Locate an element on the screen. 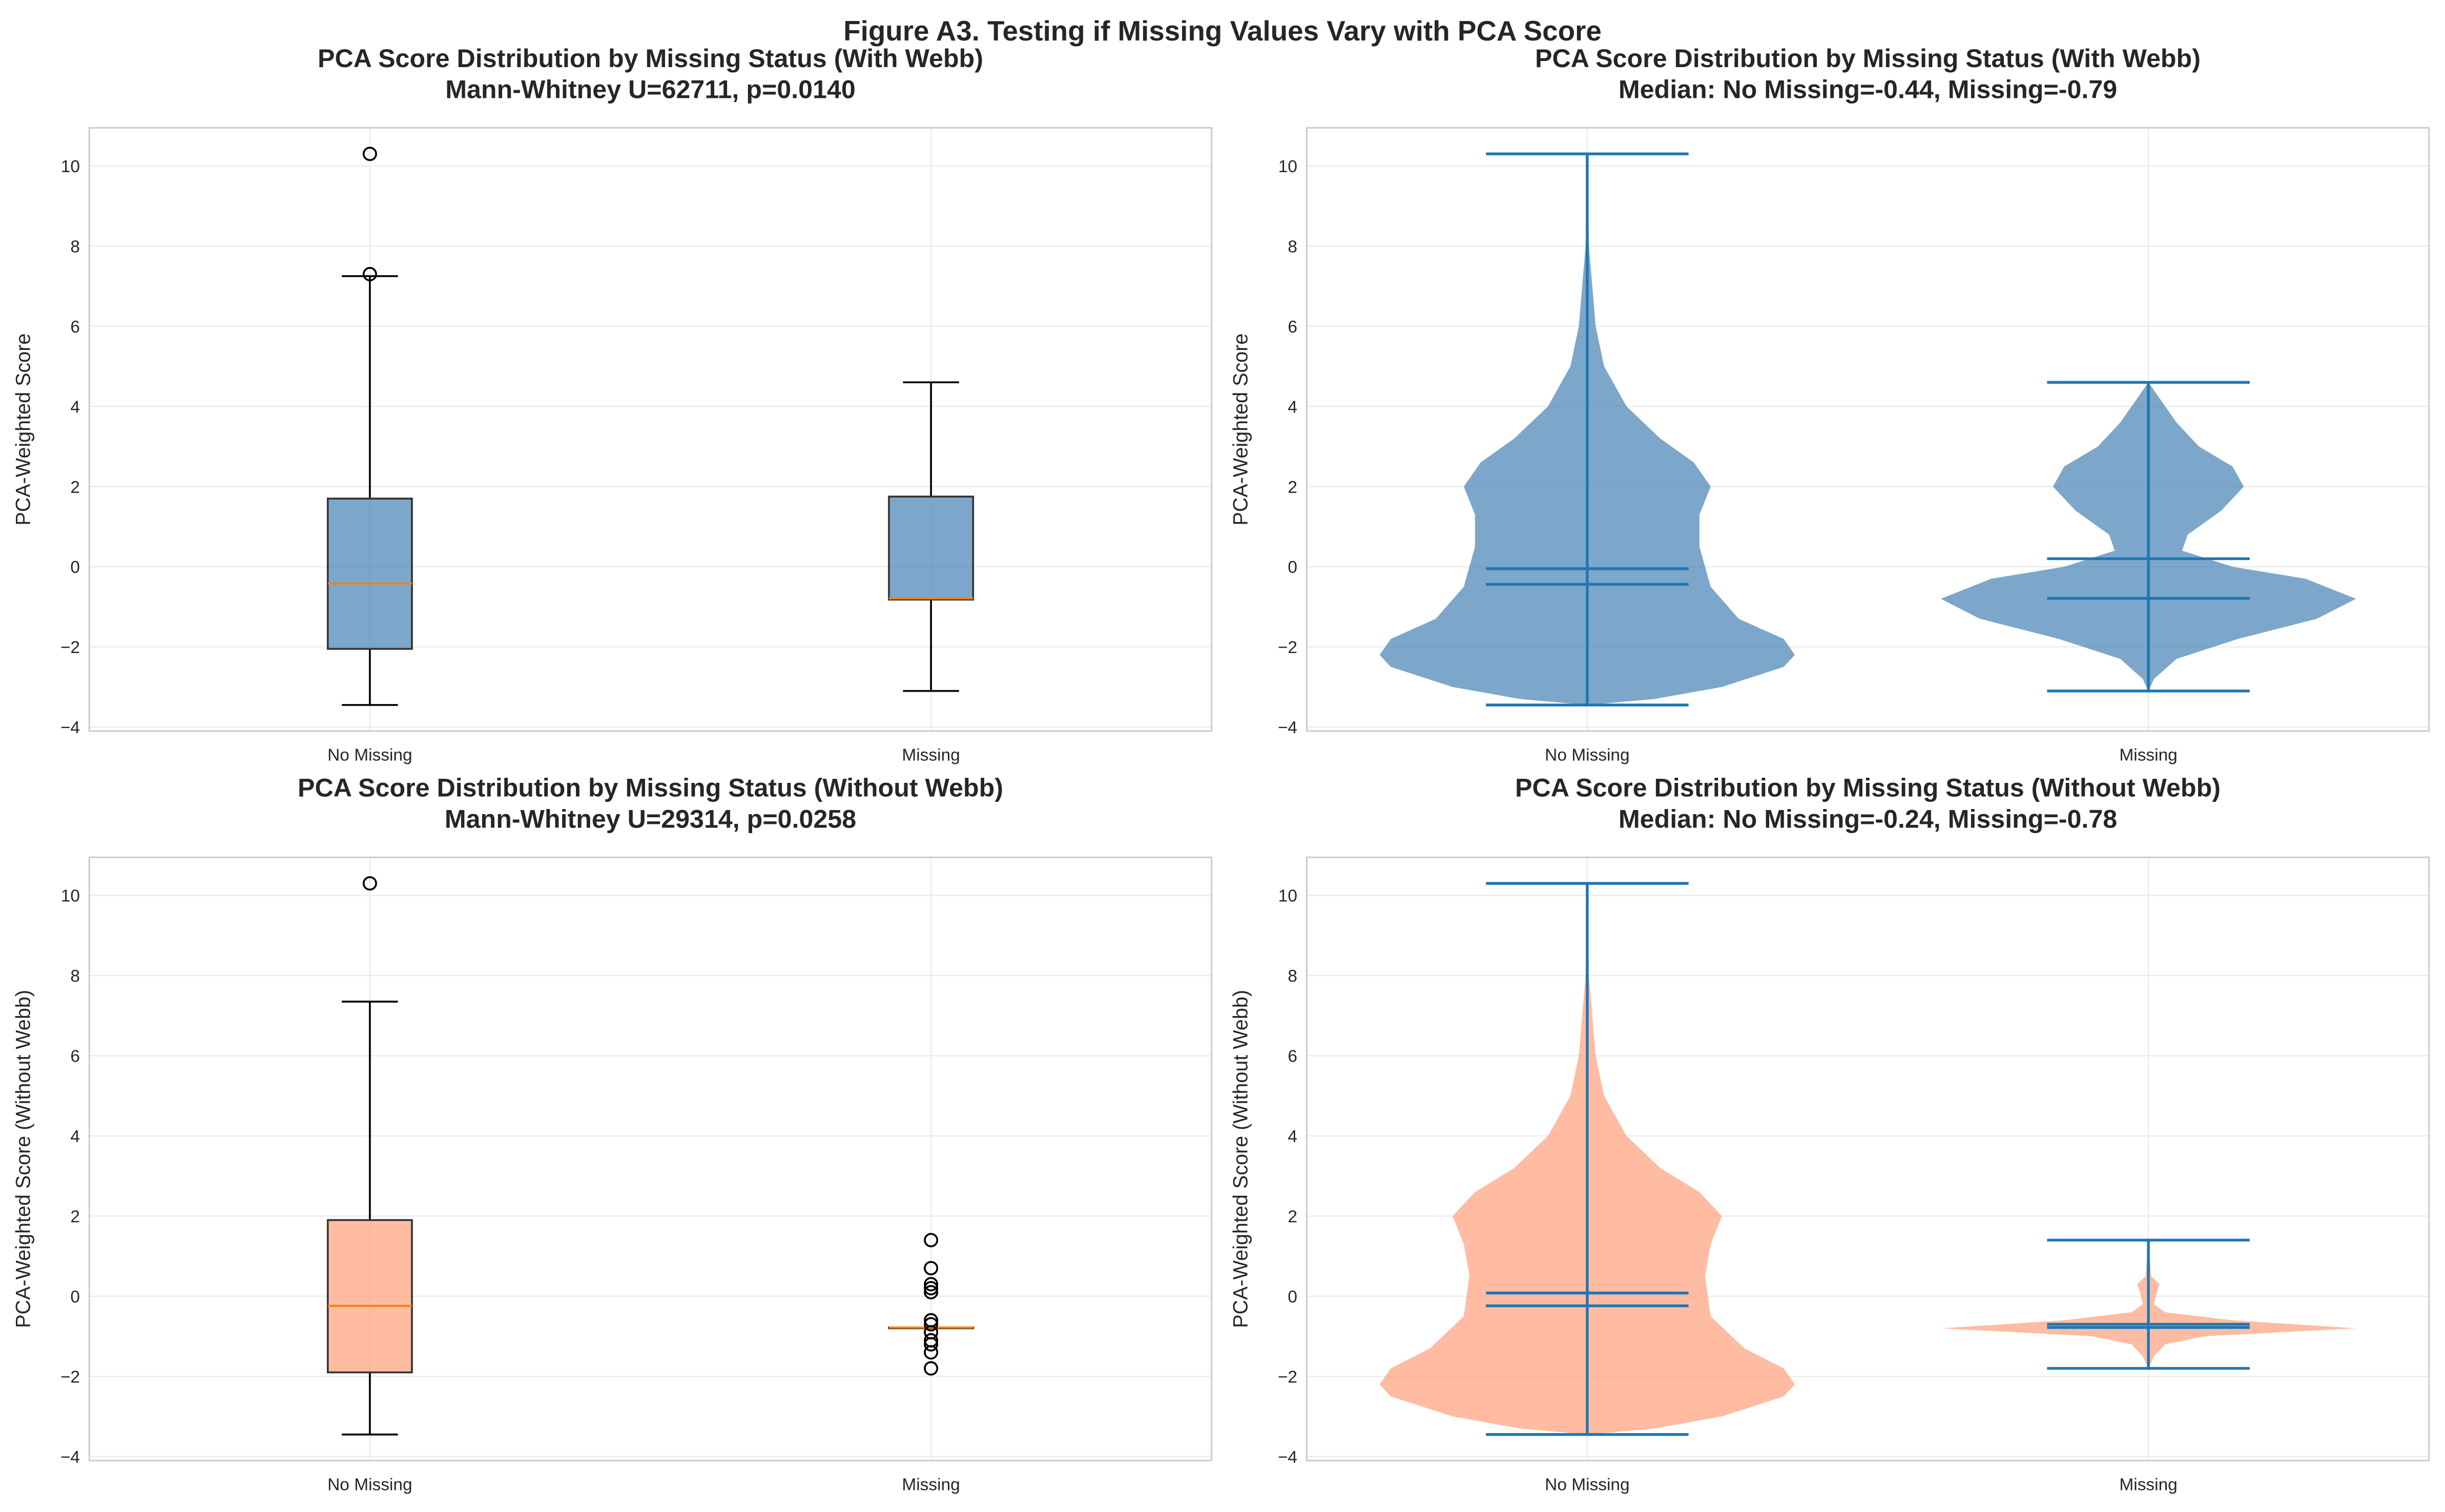  chart-title-line-2: Mann-Whitney U=29314, p=0.0258 is located at coordinates (650, 818).